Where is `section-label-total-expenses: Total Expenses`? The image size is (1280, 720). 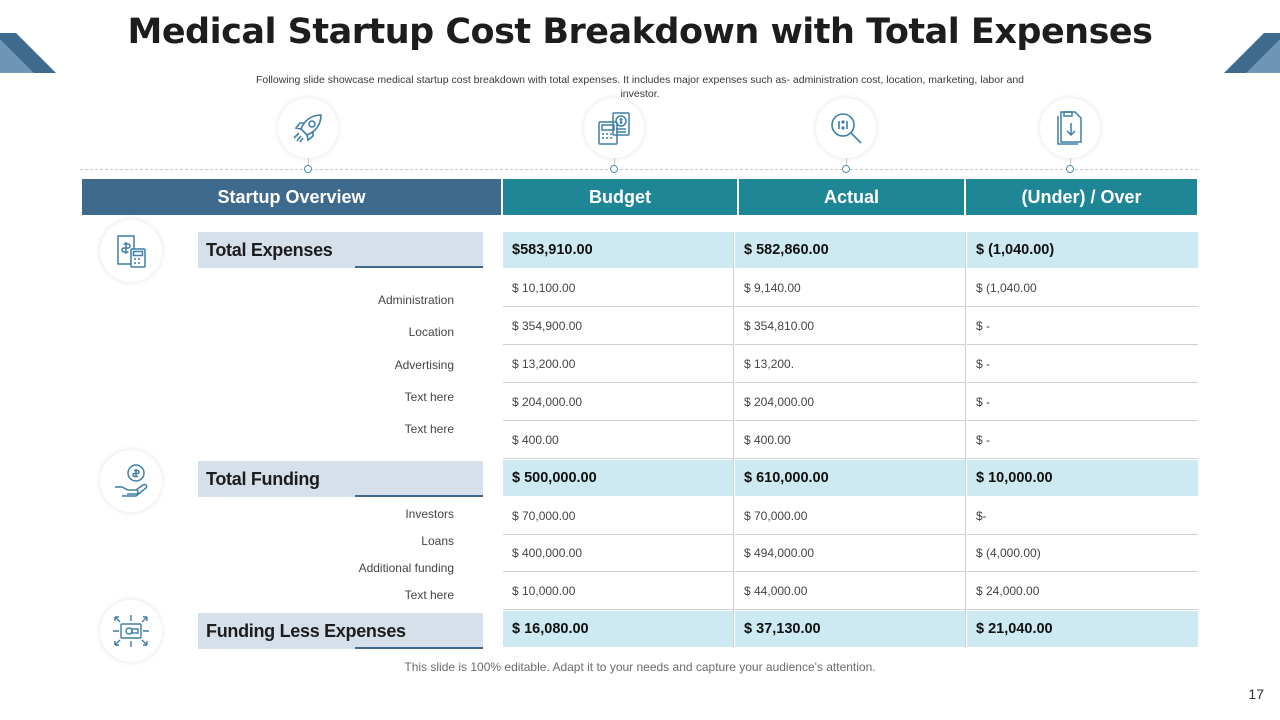 section-label-total-expenses: Total Expenses is located at coordinates (340, 250).